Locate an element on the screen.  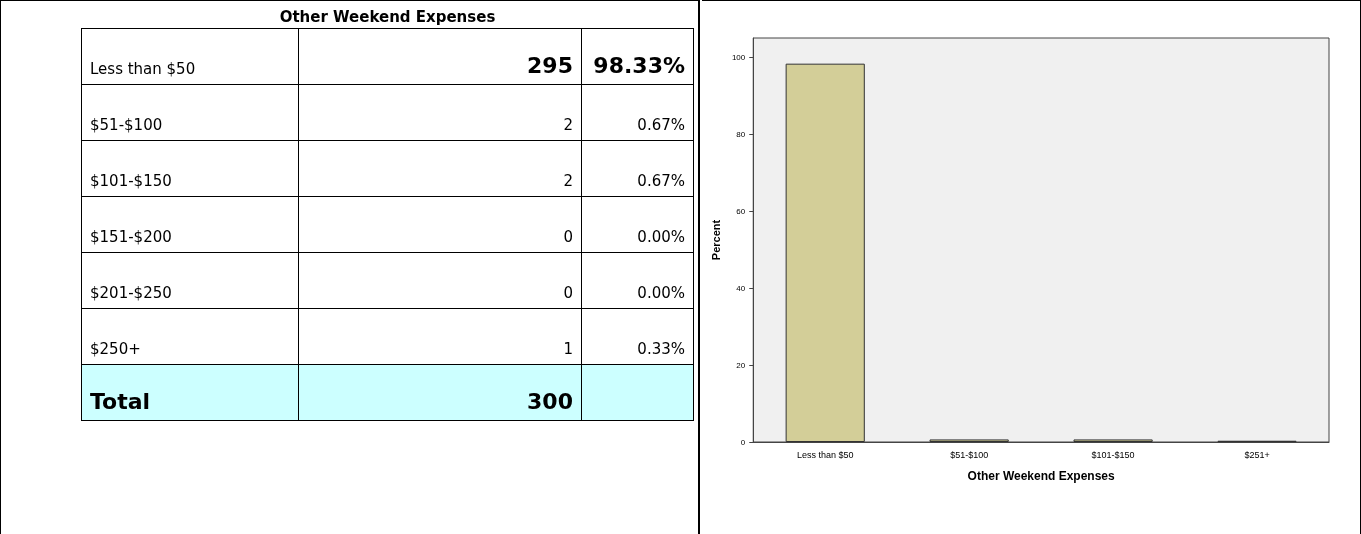
x-axis-title: Other Weekend Expenses is located at coordinates (1041, 476).